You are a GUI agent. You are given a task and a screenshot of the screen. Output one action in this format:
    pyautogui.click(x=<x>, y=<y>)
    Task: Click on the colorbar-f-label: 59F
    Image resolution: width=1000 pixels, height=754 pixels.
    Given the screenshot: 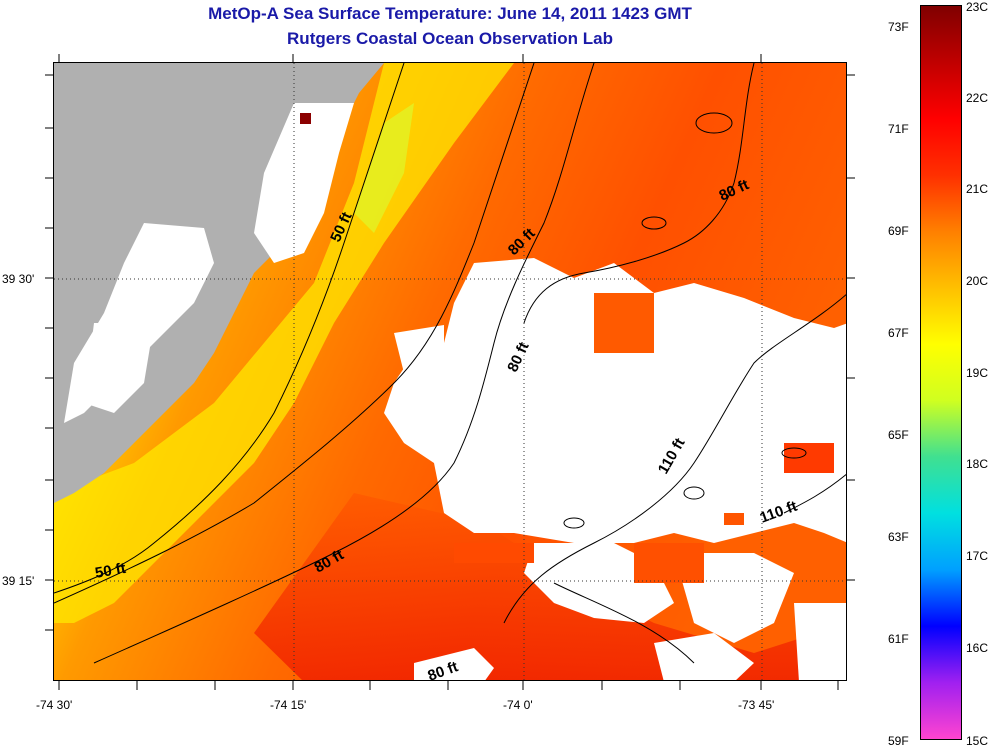 What is the action you would take?
    pyautogui.click(x=898, y=741)
    